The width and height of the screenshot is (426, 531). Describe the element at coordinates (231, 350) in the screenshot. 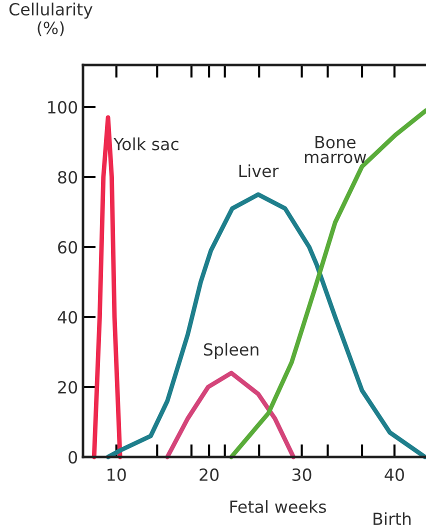

I see `series-label: Spleen` at that location.